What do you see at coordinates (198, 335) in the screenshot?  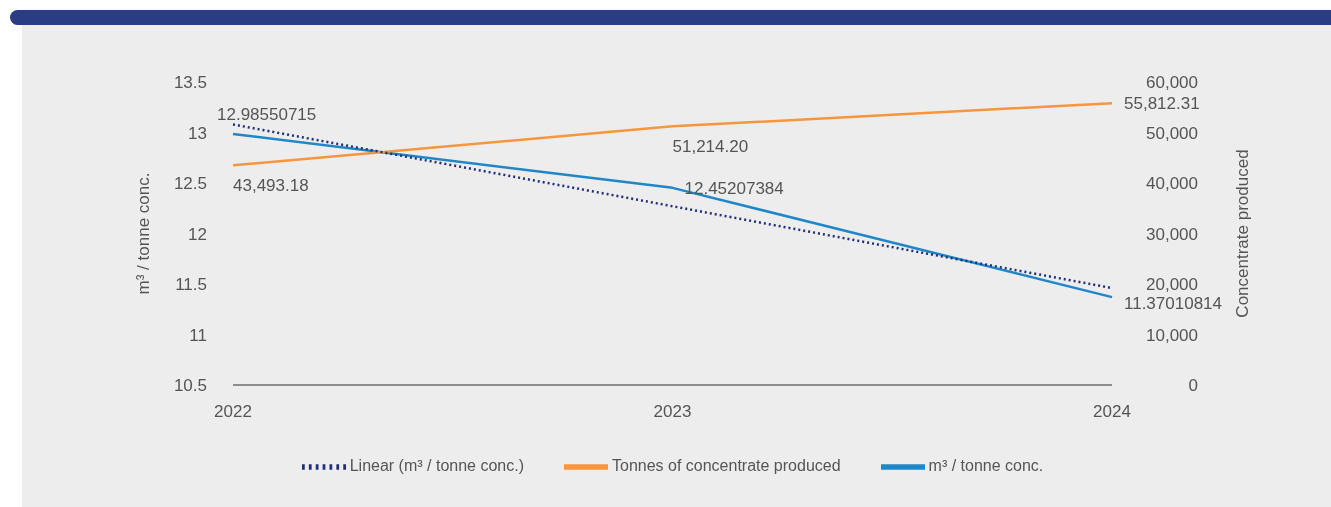 I see `y-tick-label: 11` at bounding box center [198, 335].